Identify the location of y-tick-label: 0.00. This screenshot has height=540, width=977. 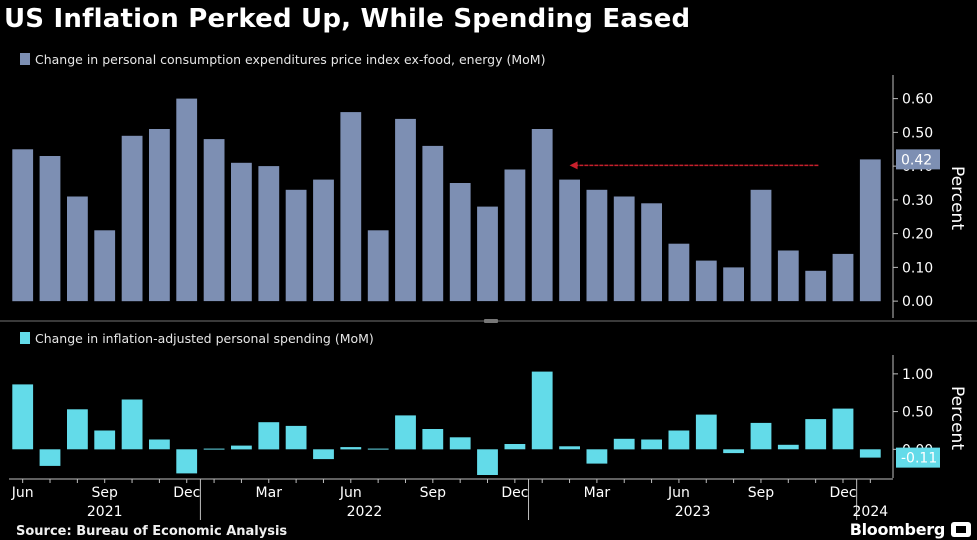
(917, 302).